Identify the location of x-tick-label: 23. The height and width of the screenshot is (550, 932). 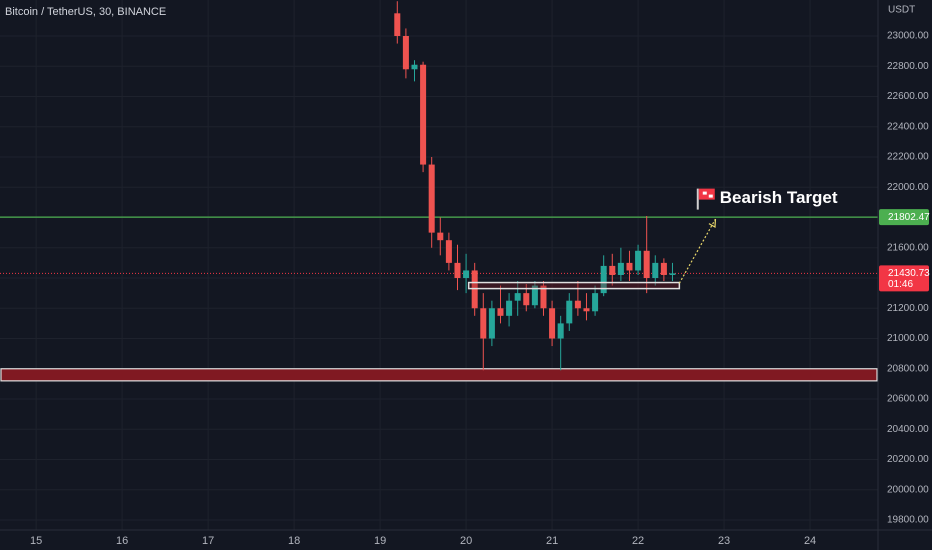
(724, 541).